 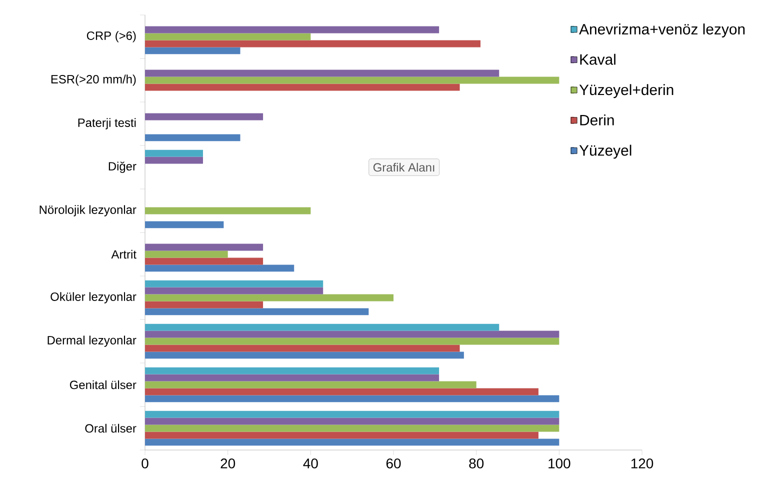 What do you see at coordinates (110, 428) in the screenshot?
I see `y-tick-label: Oral ülser` at bounding box center [110, 428].